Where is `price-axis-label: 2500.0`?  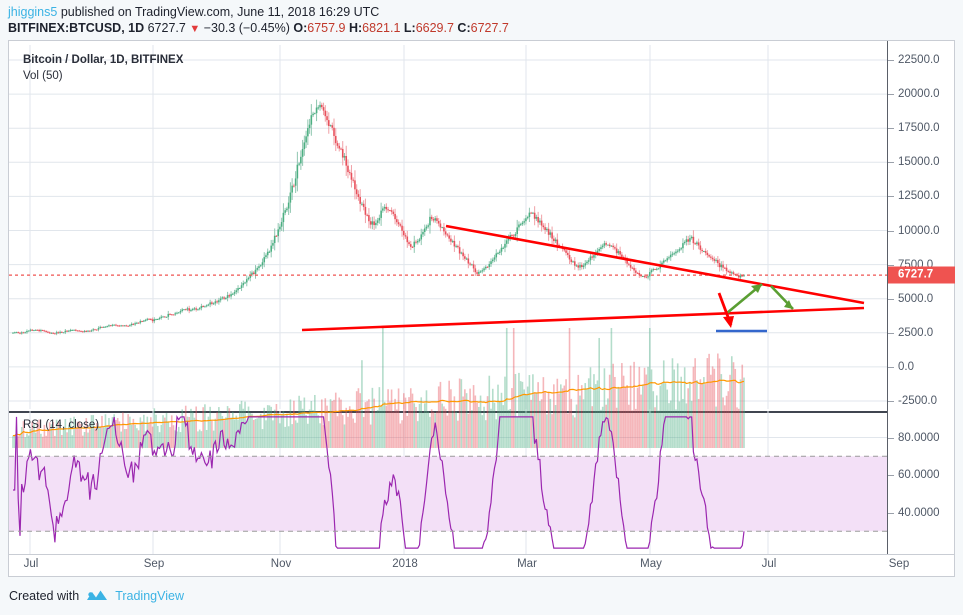 price-axis-label: 2500.0 is located at coordinates (916, 332).